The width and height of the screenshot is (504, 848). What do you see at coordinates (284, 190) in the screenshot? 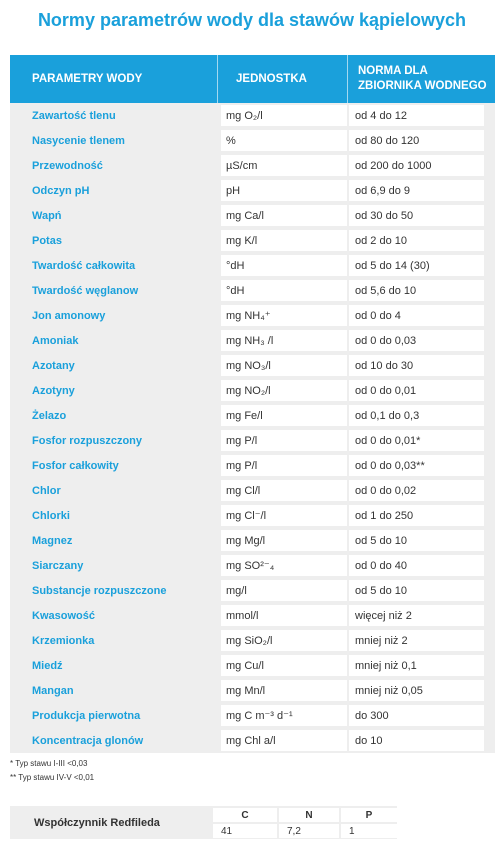
I see `parameter-unit: pH` at bounding box center [284, 190].